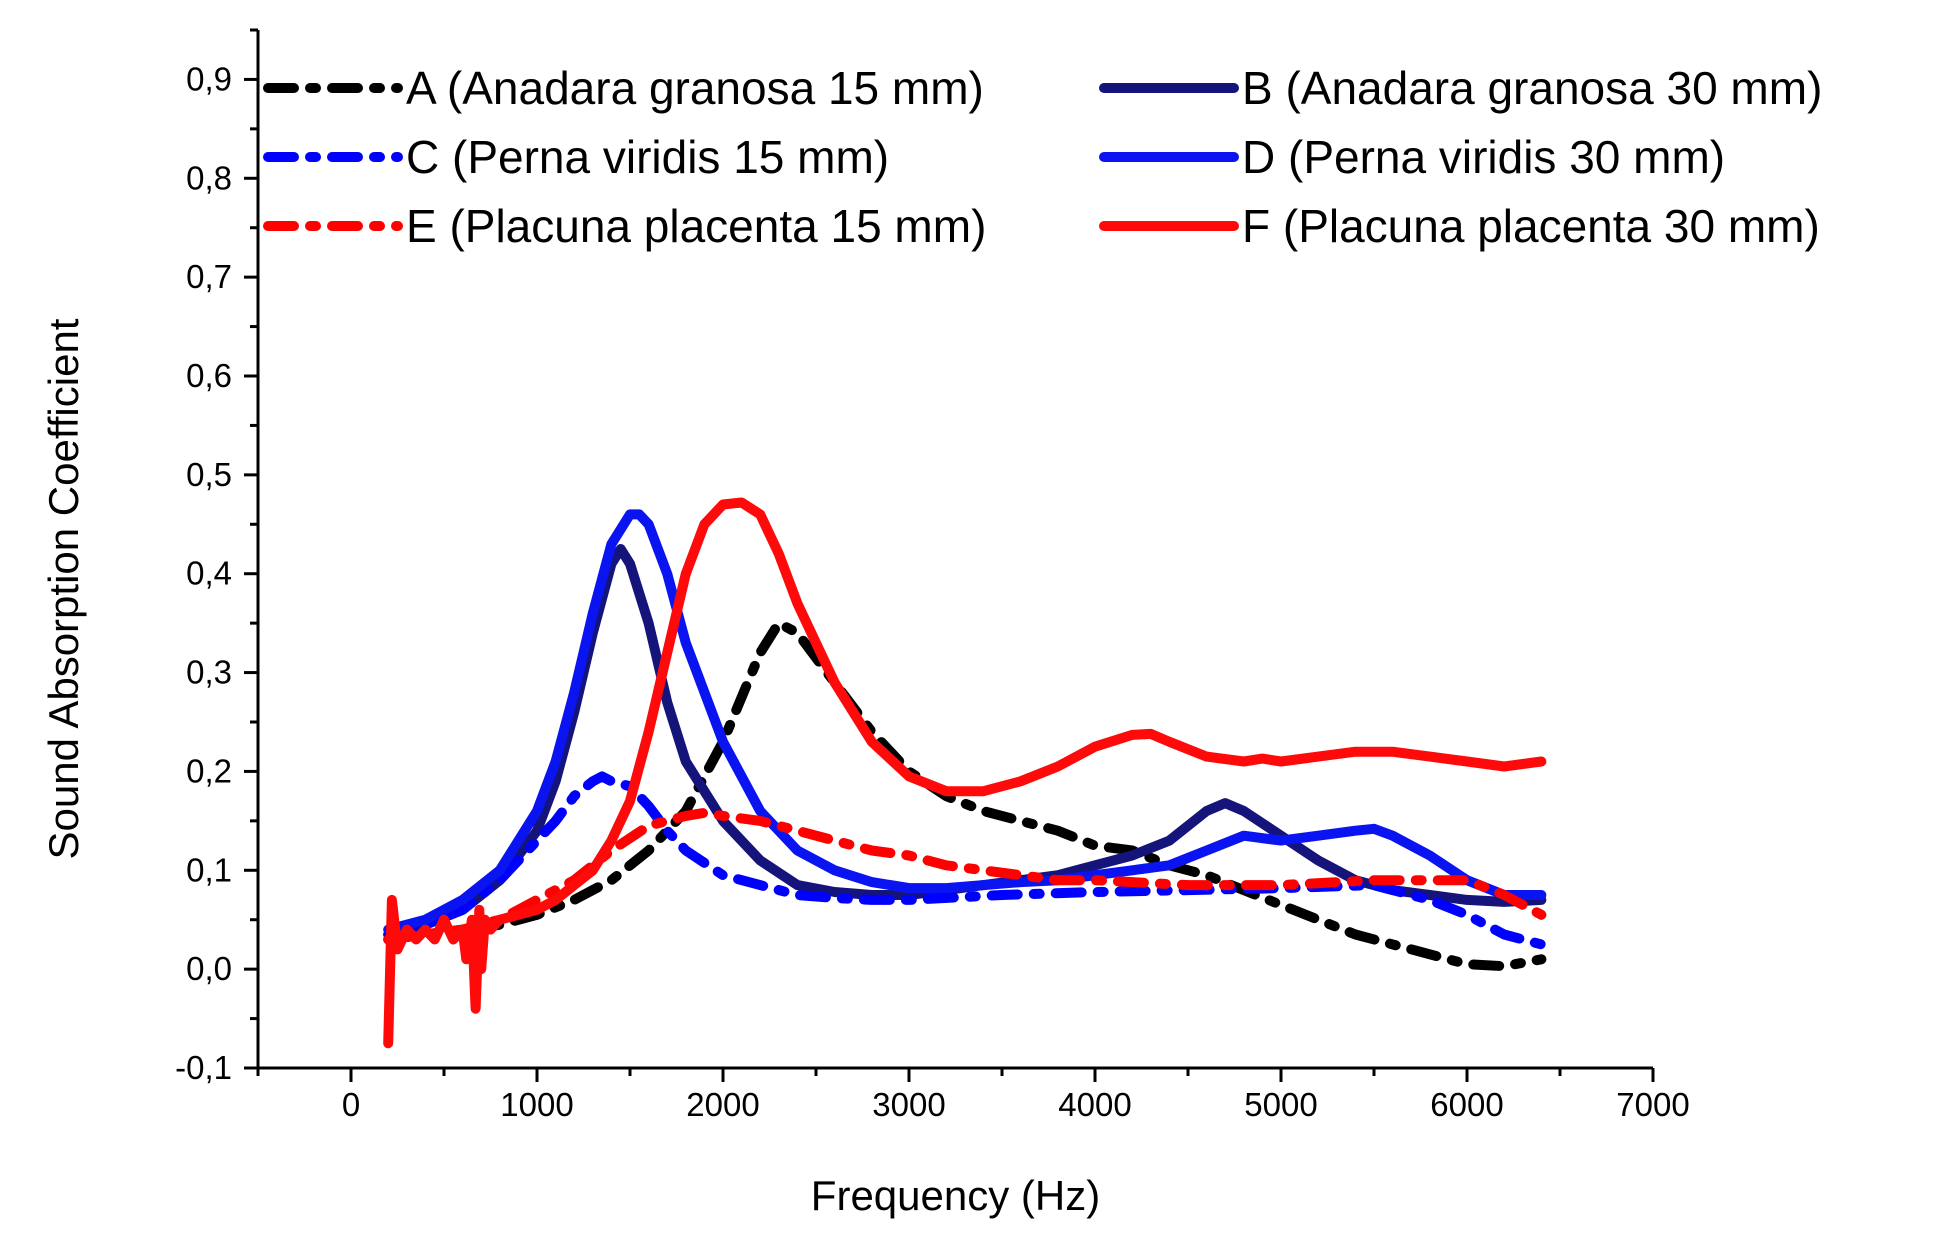  What do you see at coordinates (908, 1104) in the screenshot?
I see `x-tick-label: 3000` at bounding box center [908, 1104].